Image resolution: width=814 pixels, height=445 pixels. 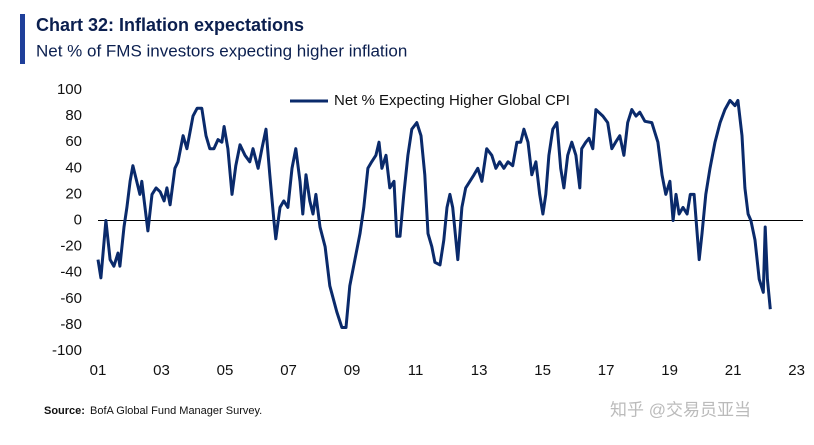 I want to click on y-tick-label: -80, so click(x=71, y=324).